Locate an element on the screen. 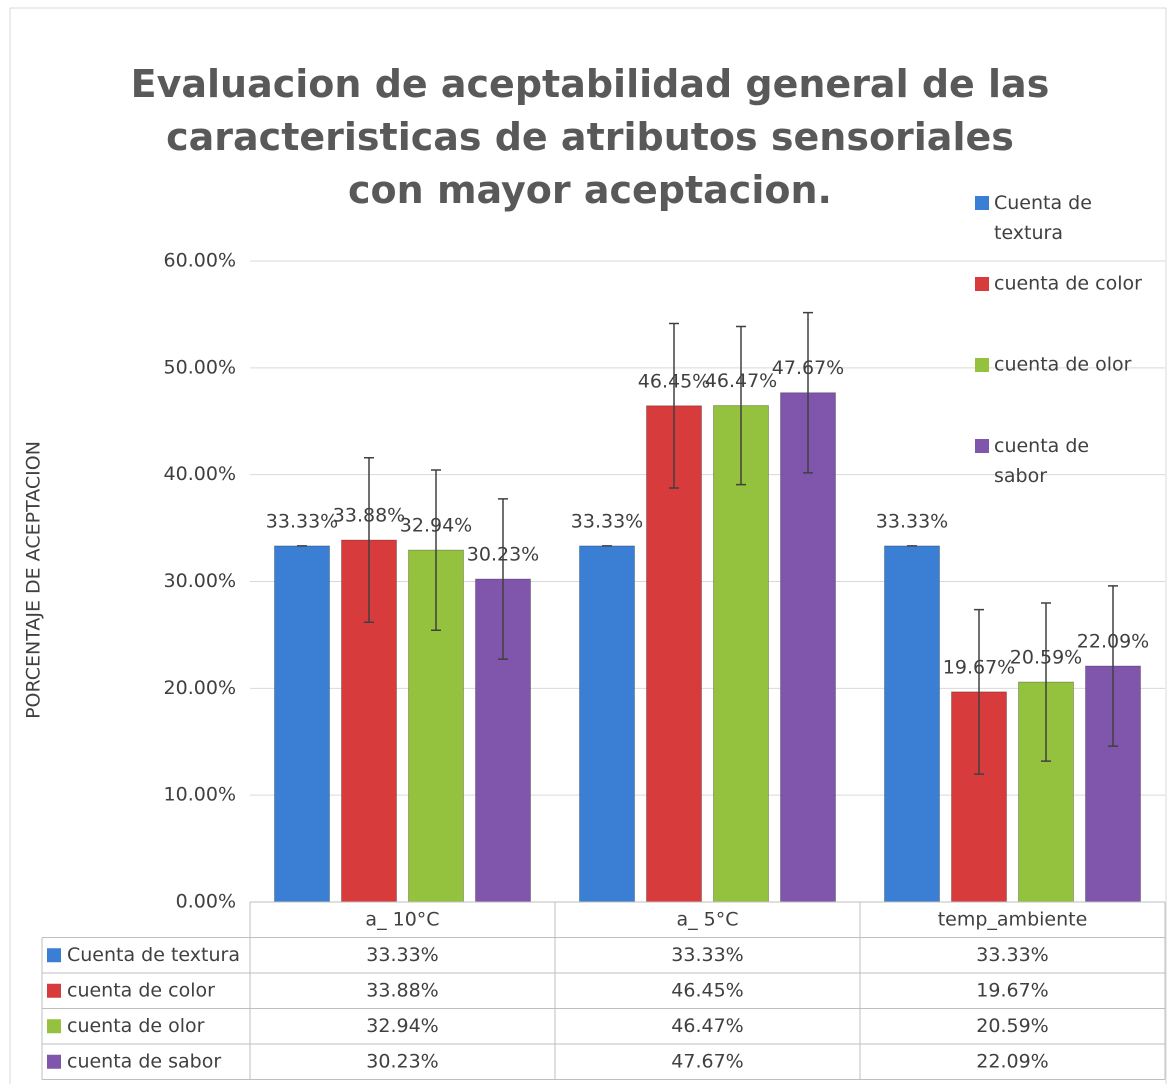  x-tick-label: a_ 10°C is located at coordinates (402, 919).